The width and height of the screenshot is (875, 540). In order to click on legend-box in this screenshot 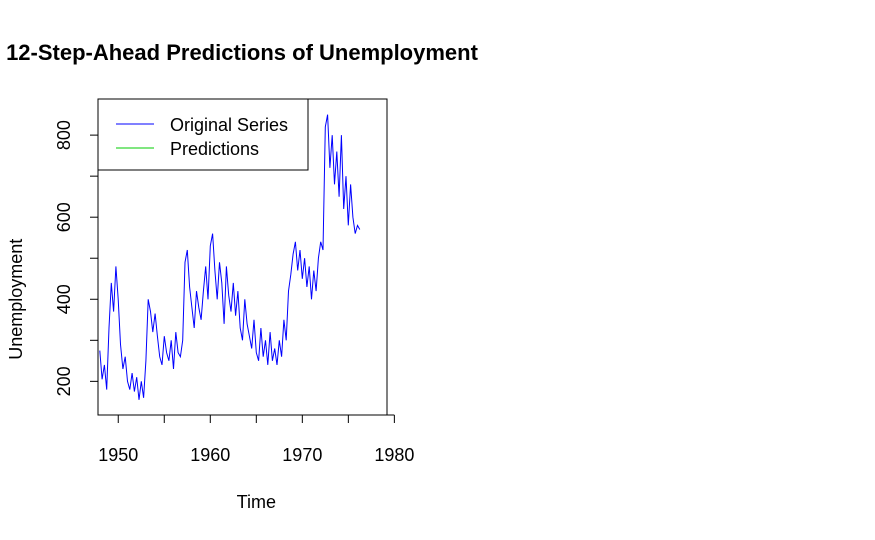, I will do `click(203, 134)`.